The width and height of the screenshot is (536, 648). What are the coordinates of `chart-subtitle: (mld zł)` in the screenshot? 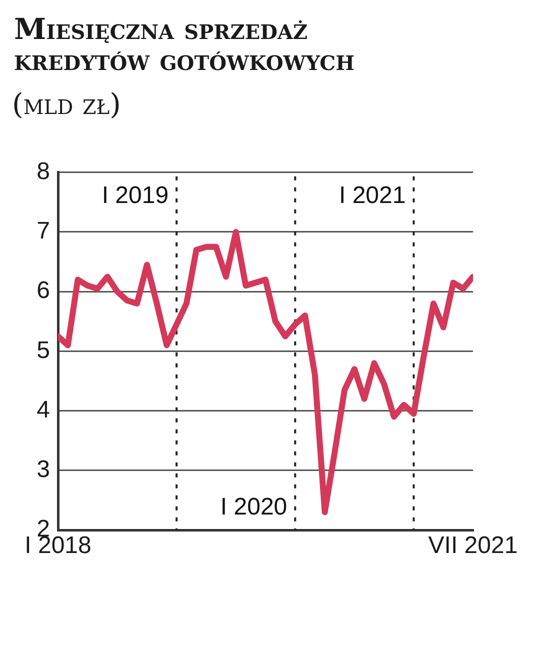 It's located at (66, 104).